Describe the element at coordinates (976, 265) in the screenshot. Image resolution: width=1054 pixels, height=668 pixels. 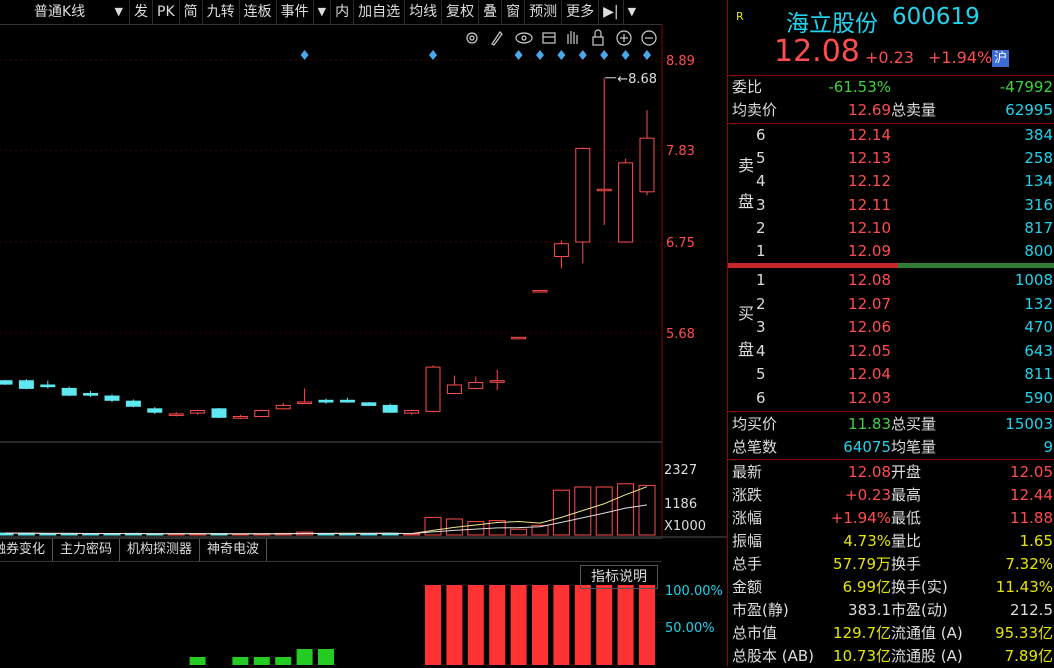
I see `ask-ratio-fill` at that location.